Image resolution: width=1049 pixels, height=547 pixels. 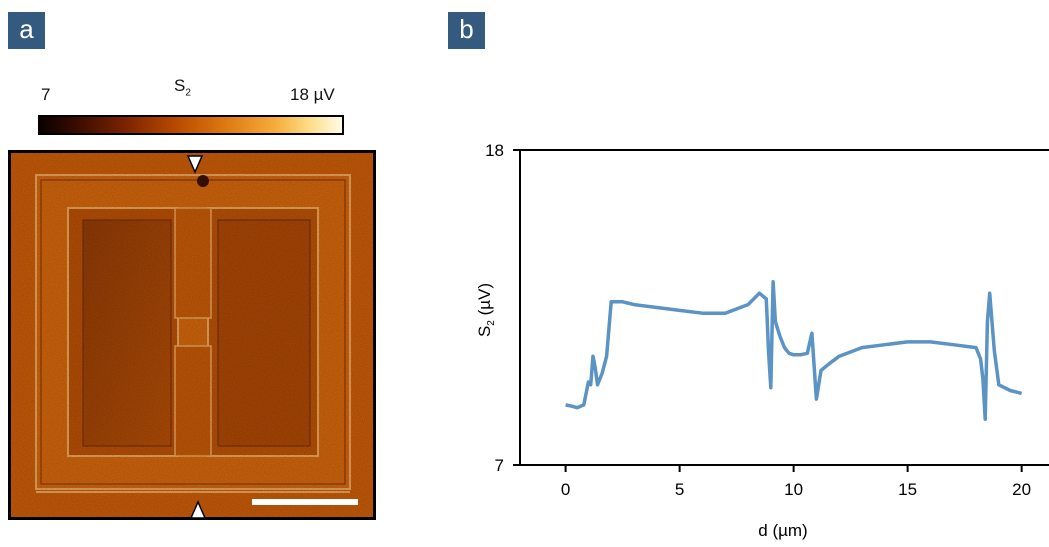 I want to click on panel-a-label: a, so click(x=26, y=30).